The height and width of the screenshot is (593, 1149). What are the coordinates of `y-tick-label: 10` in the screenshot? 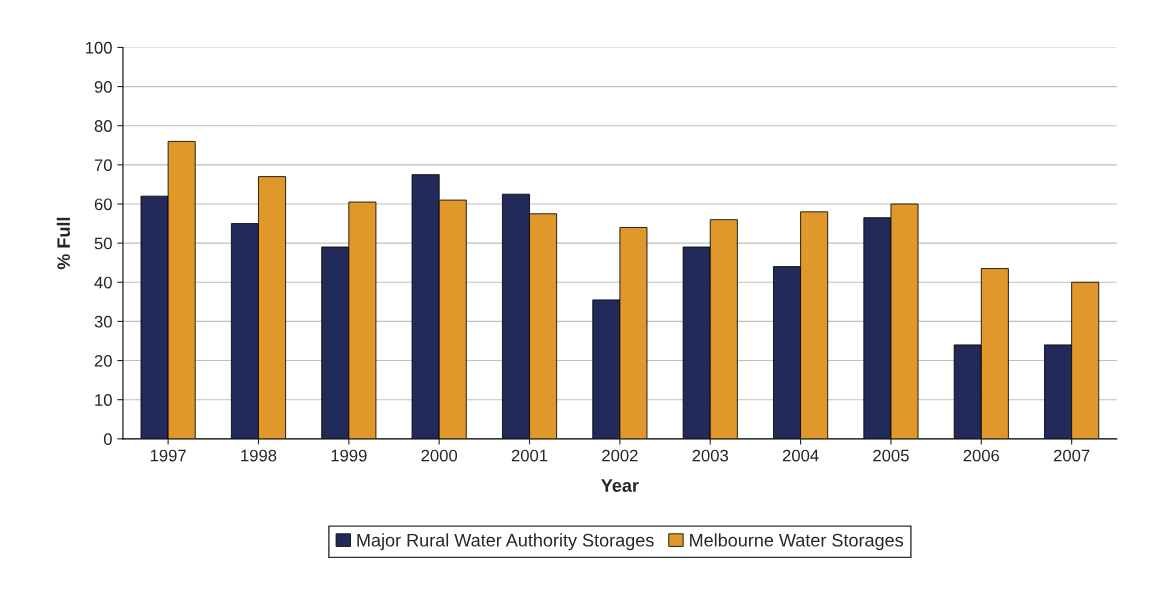 It's located at (103, 400).